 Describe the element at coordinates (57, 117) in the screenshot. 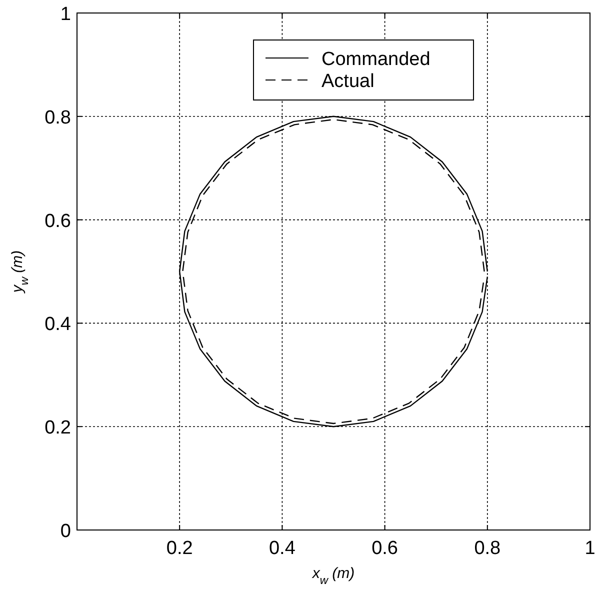

I see `y-tick-label: 0.8` at that location.